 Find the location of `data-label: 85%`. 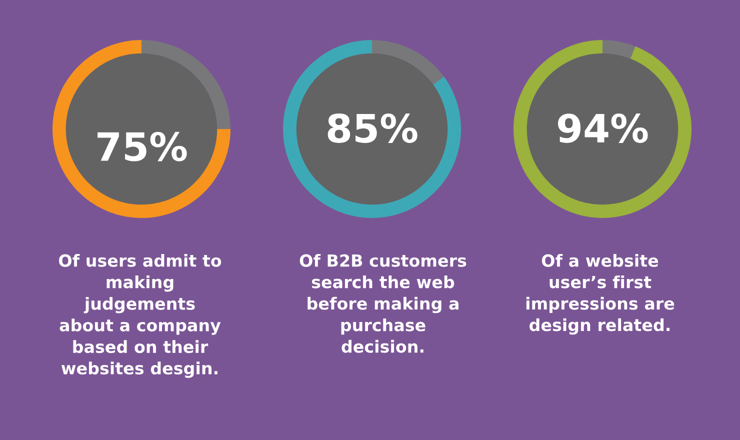

data-label: 85% is located at coordinates (373, 128).